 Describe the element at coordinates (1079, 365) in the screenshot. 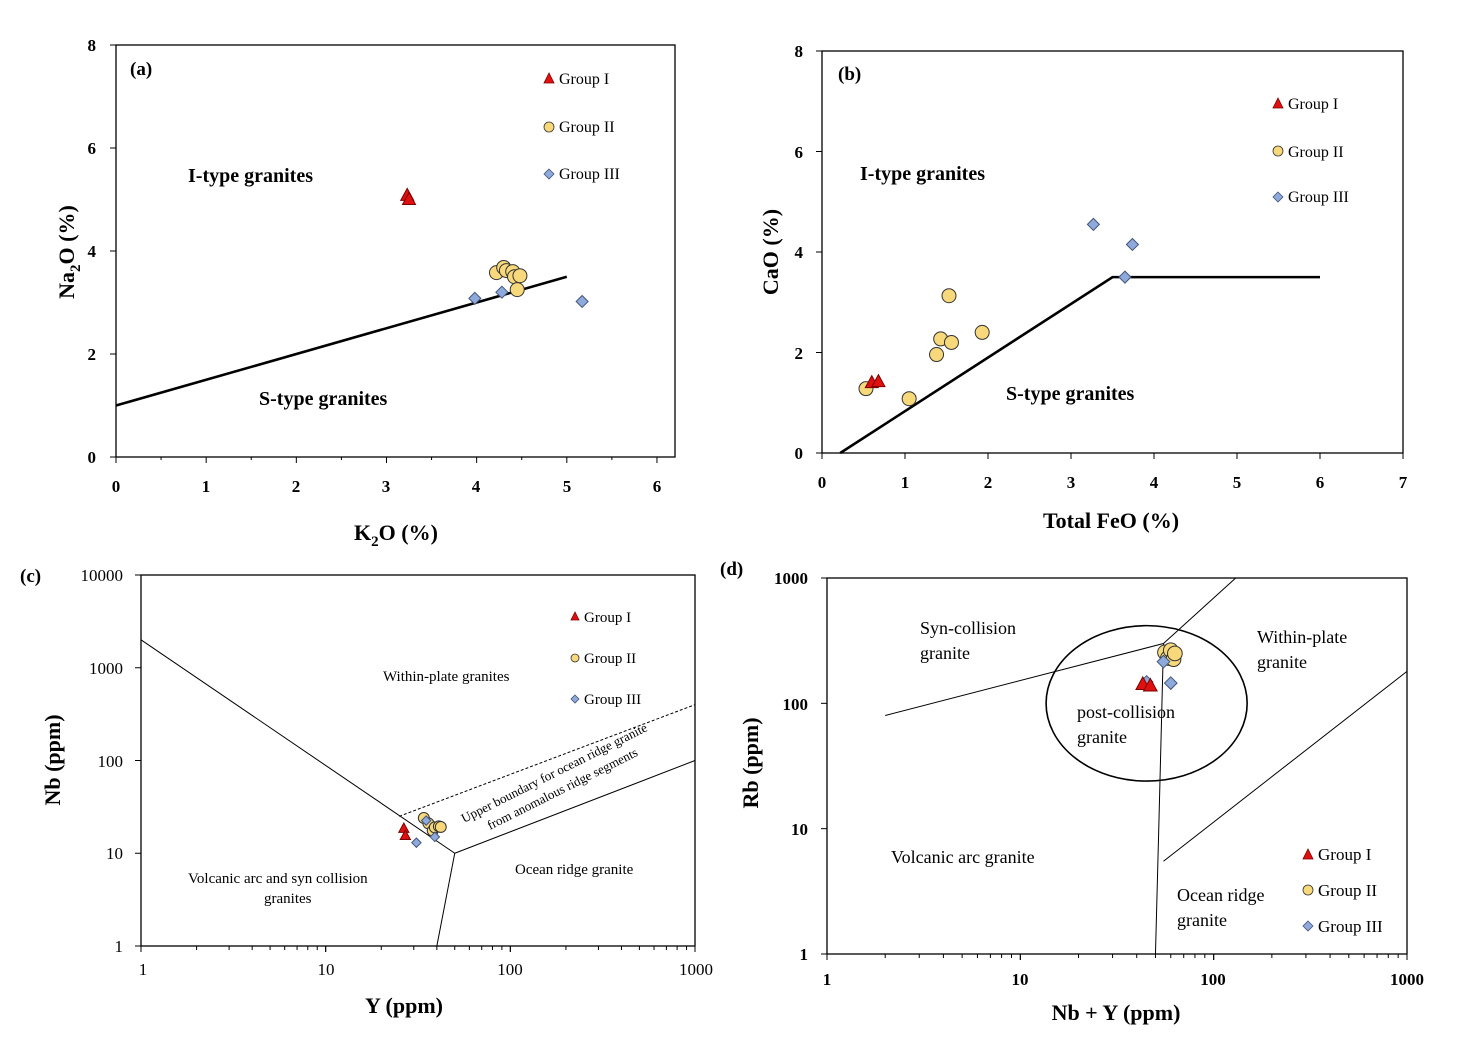

I see `panel-b-boundaries` at that location.